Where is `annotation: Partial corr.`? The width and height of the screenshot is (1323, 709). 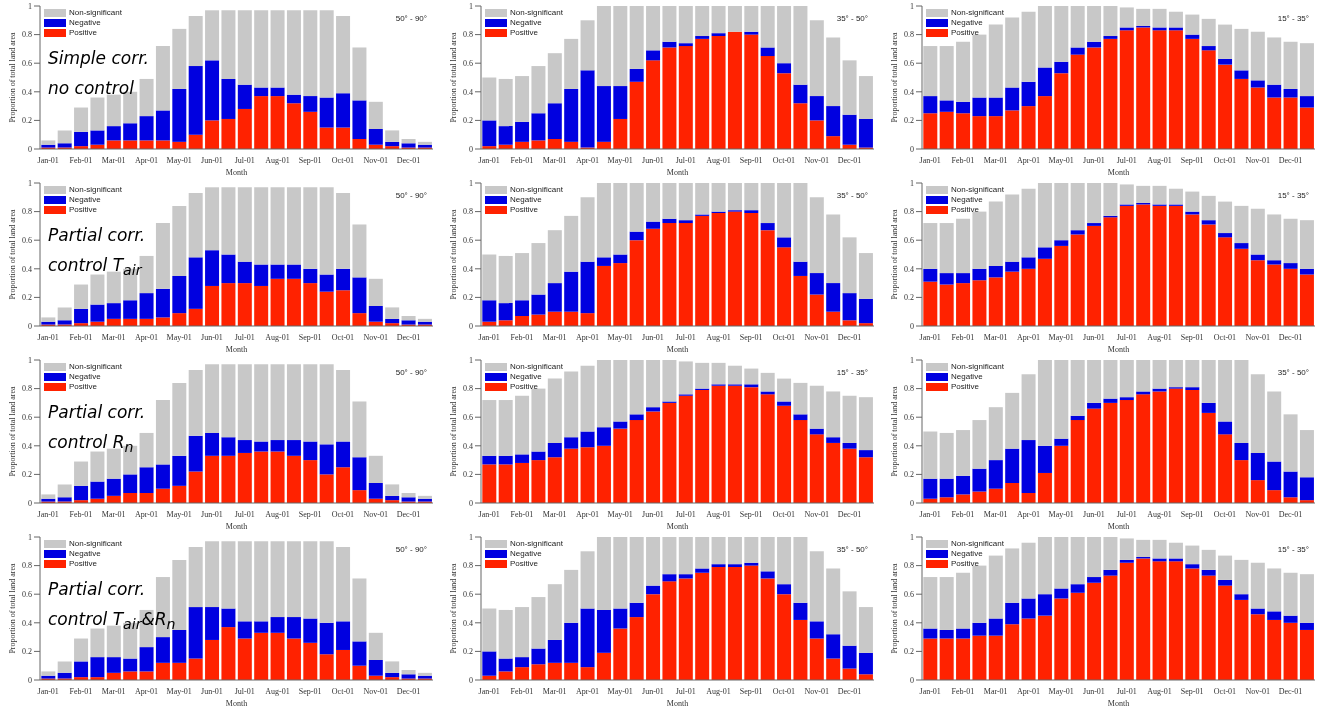
annotation: Partial corr. is located at coordinates (97, 235).